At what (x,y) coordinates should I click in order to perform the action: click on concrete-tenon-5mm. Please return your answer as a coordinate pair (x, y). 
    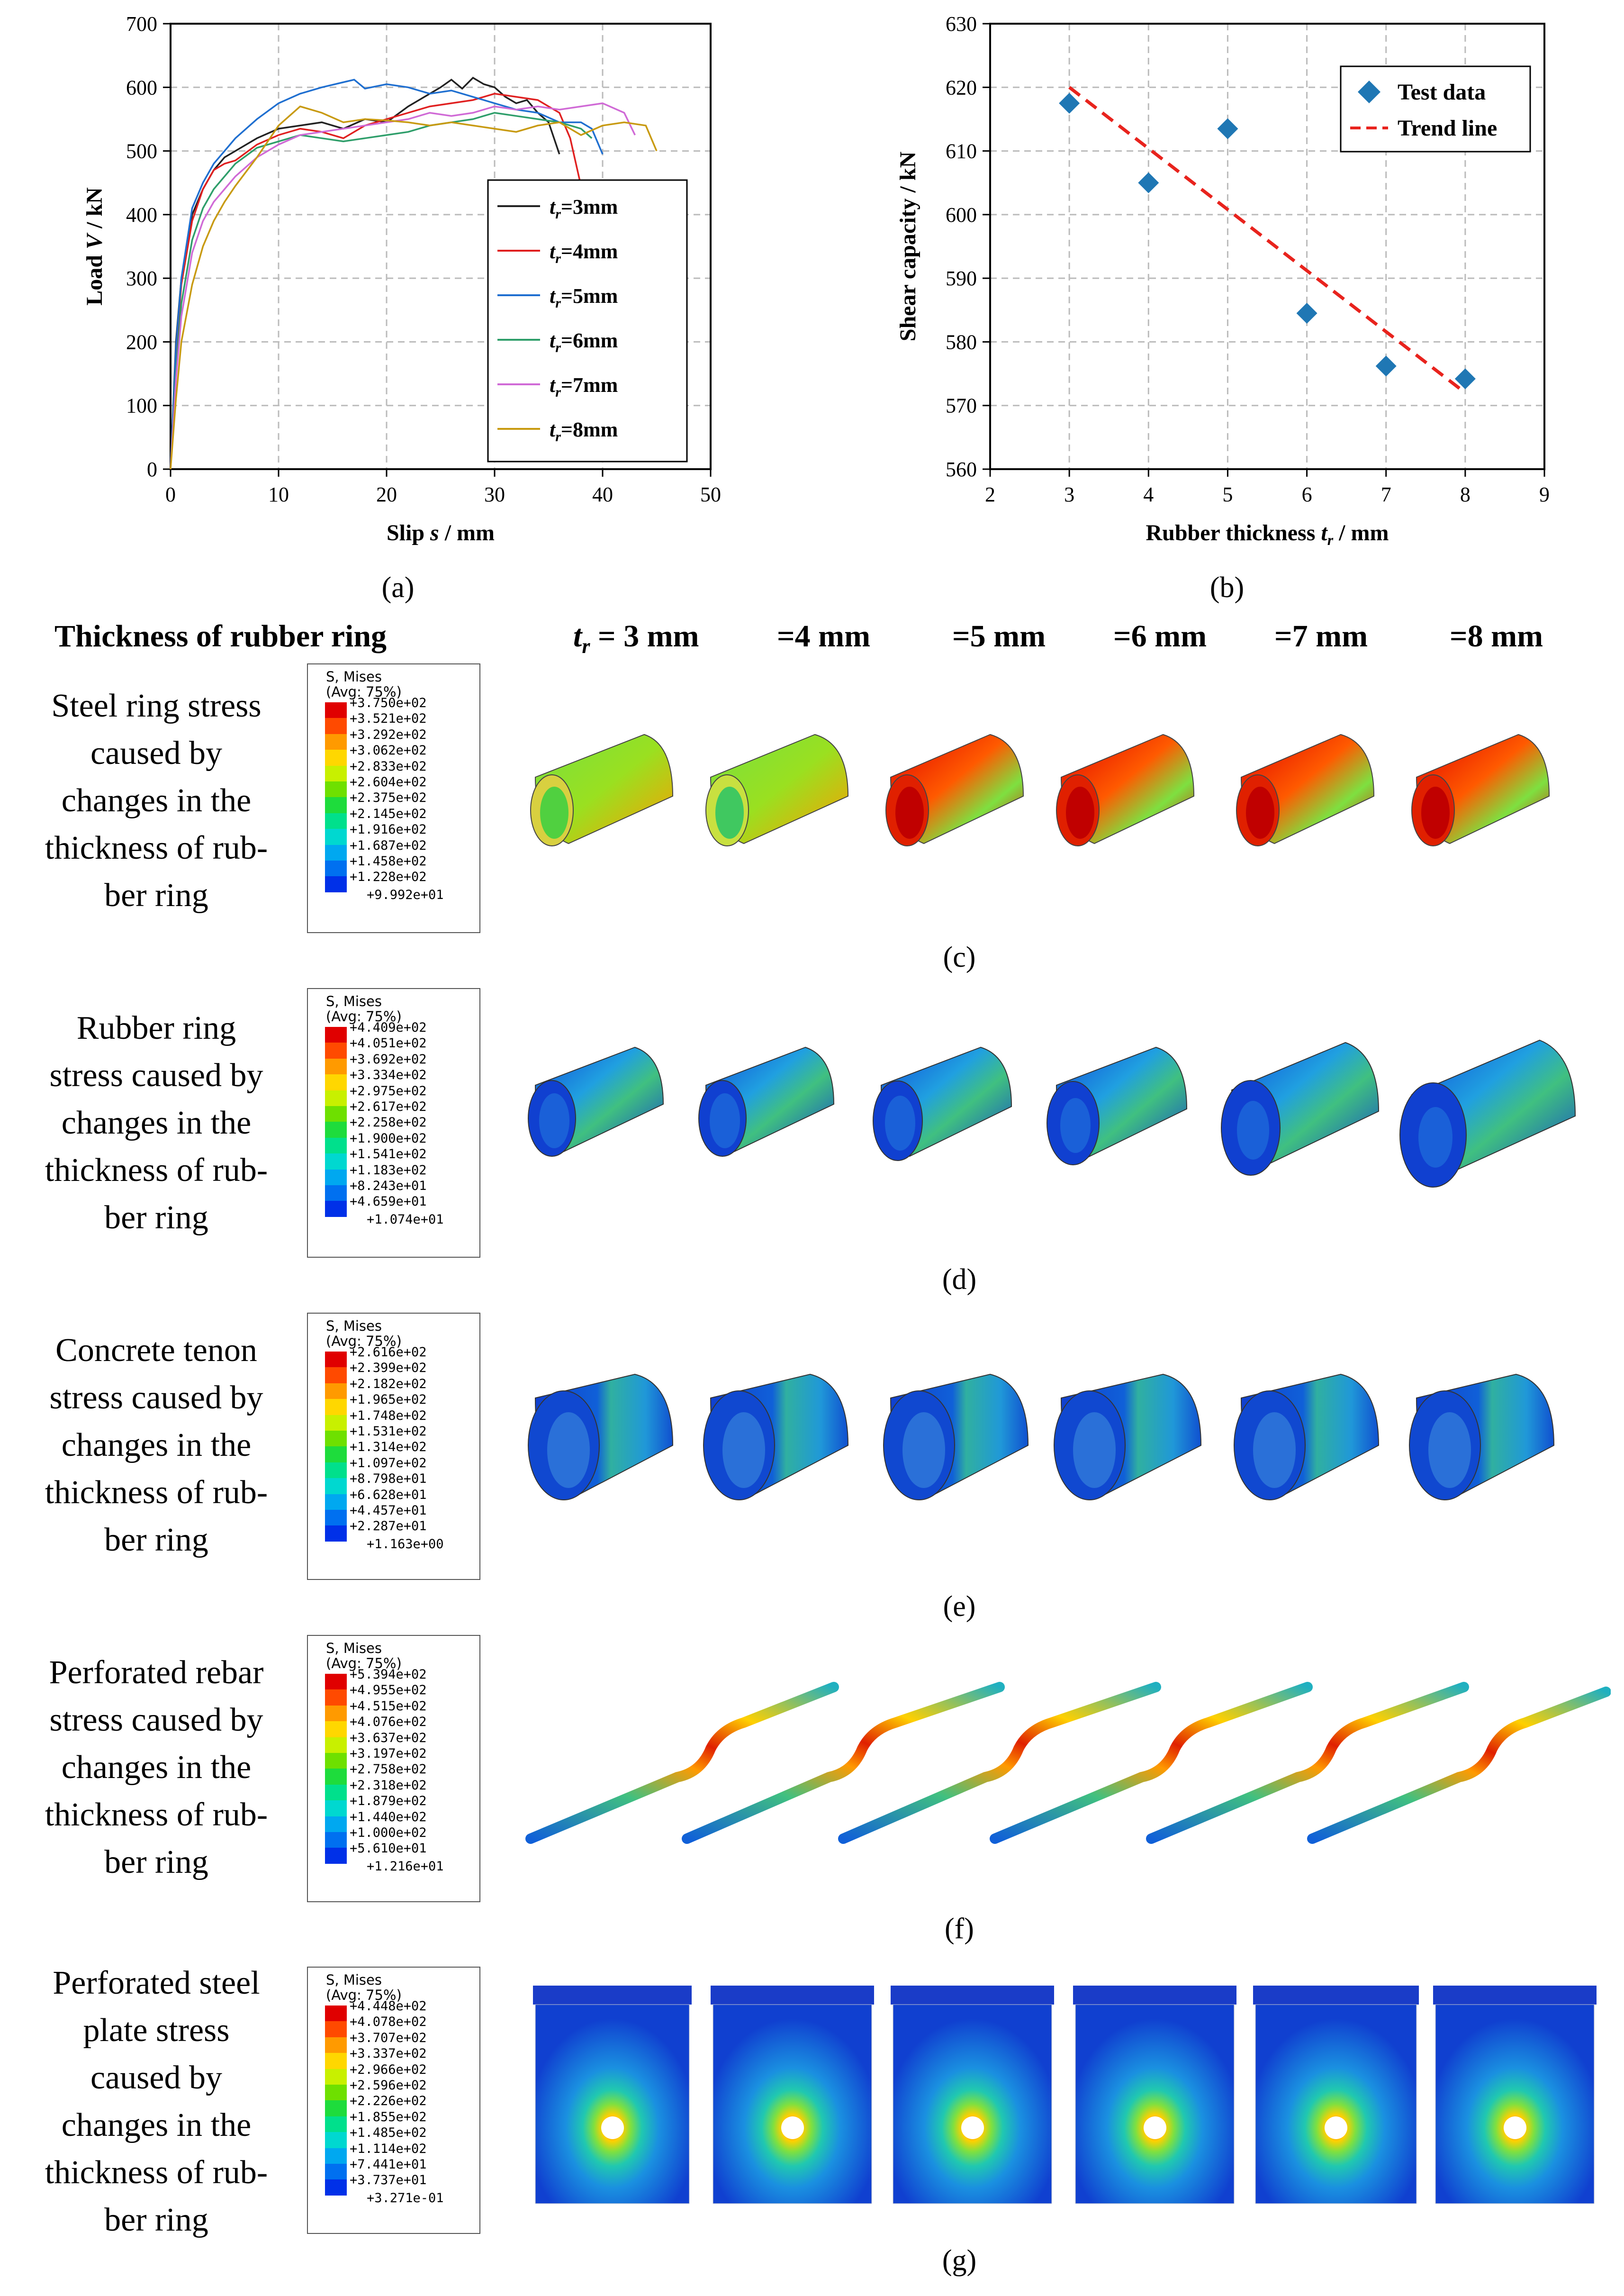
    Looking at the image, I should click on (956, 1436).